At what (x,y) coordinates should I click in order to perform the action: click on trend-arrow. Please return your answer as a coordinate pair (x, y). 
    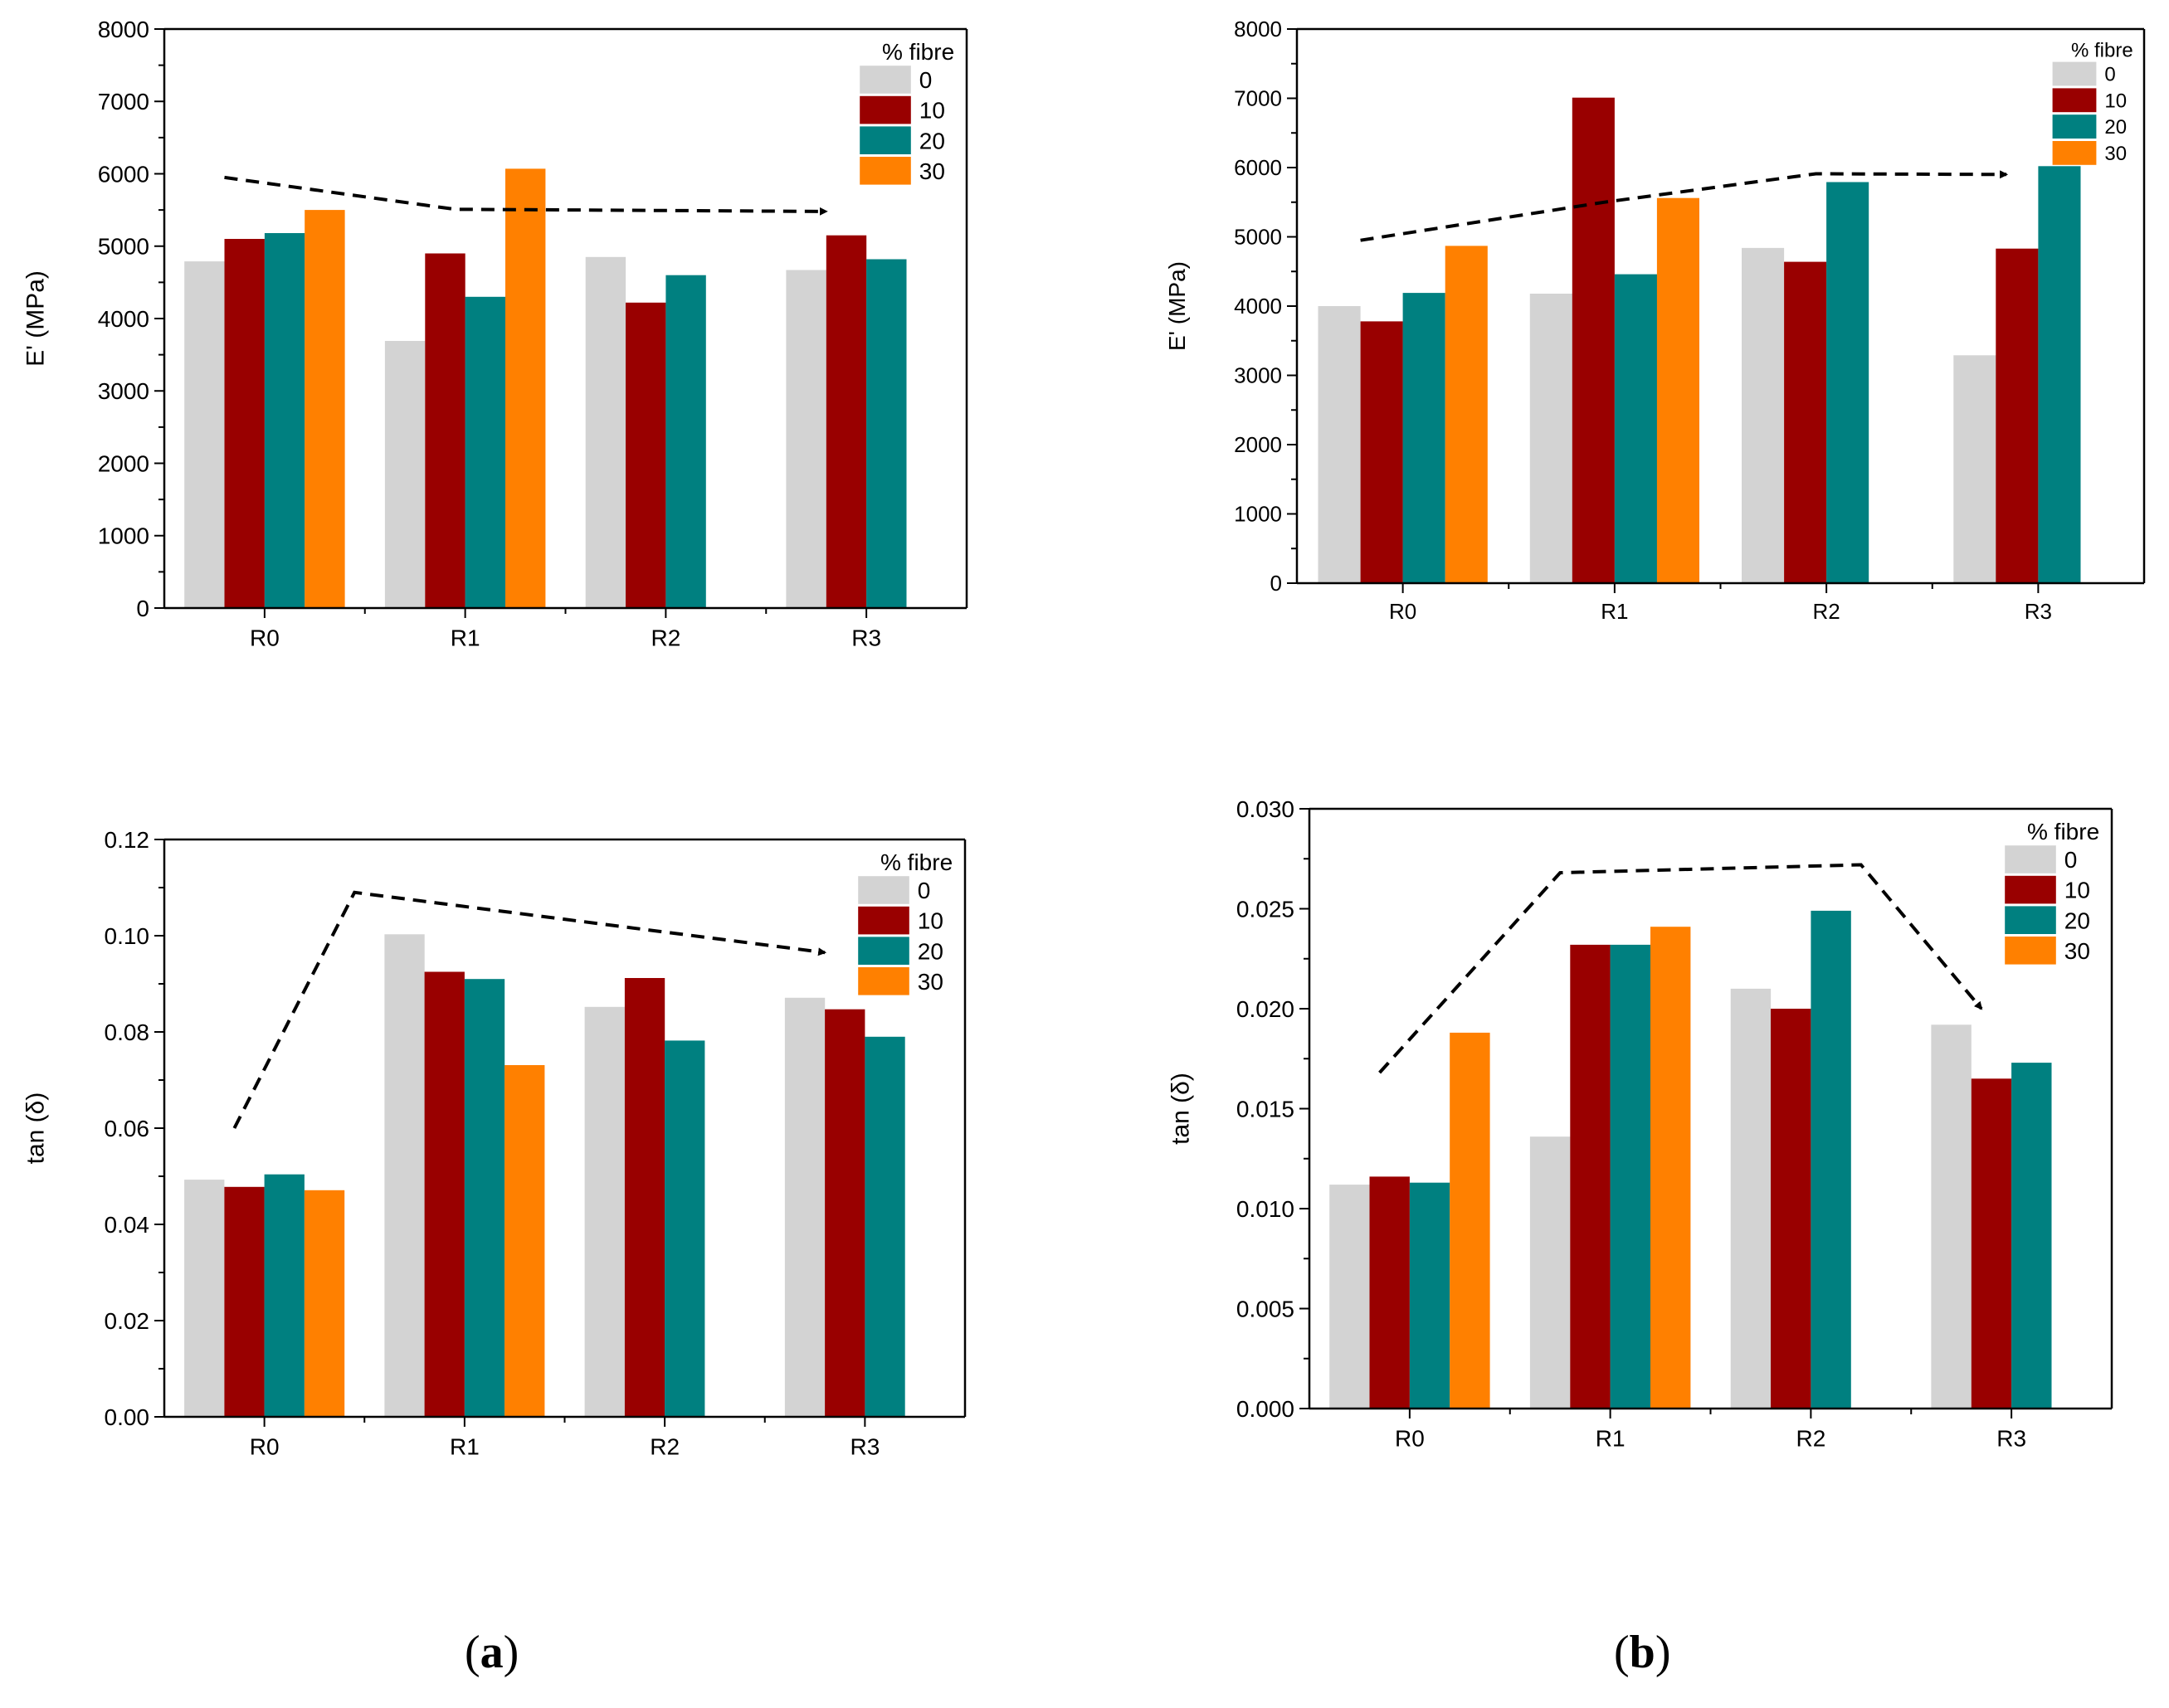
    Looking at the image, I should click on (526, 195).